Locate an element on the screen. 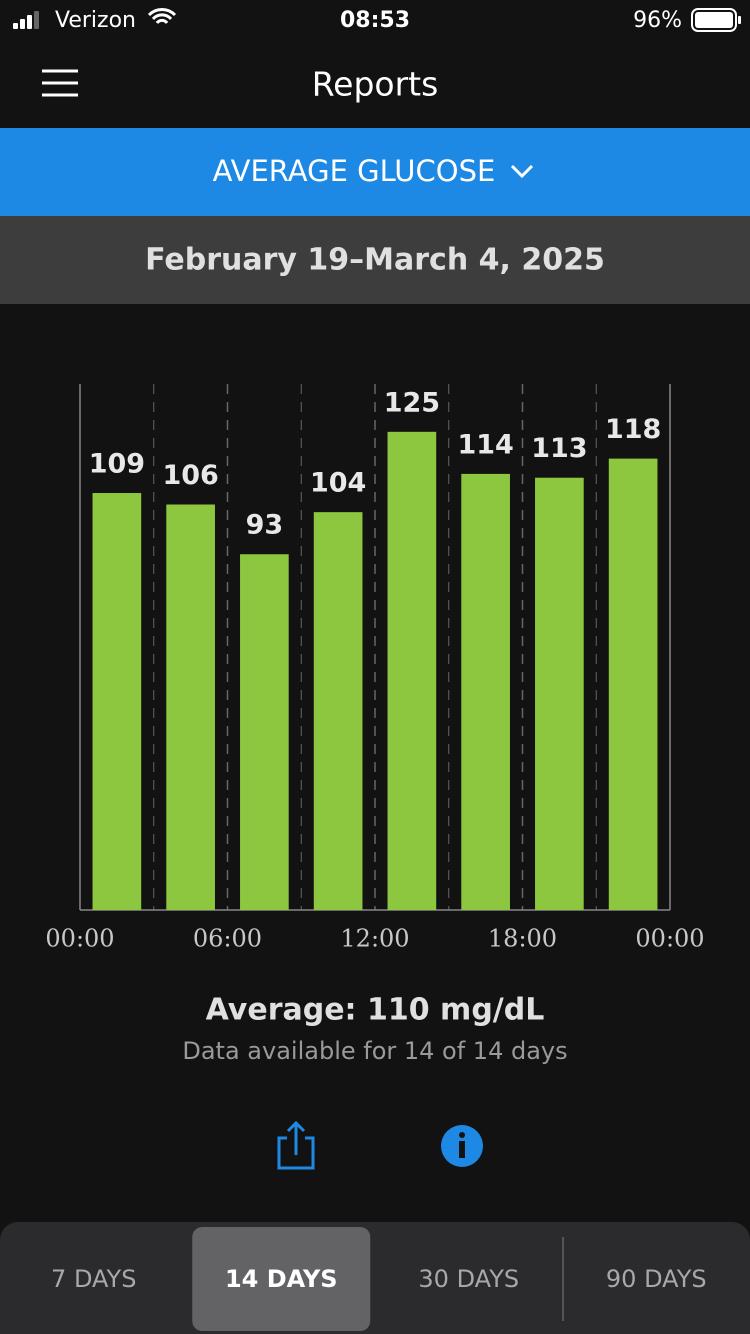 Image resolution: width=750 pixels, height=1334 pixels. signal-icon is located at coordinates (26, 20).